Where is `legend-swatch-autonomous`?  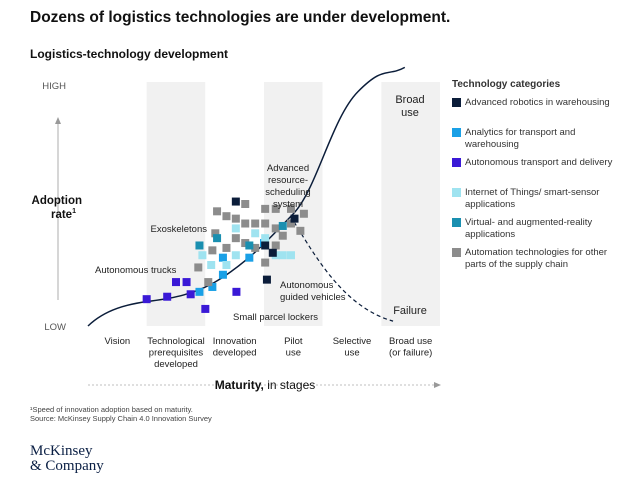
legend-swatch-autonomous is located at coordinates (456, 162).